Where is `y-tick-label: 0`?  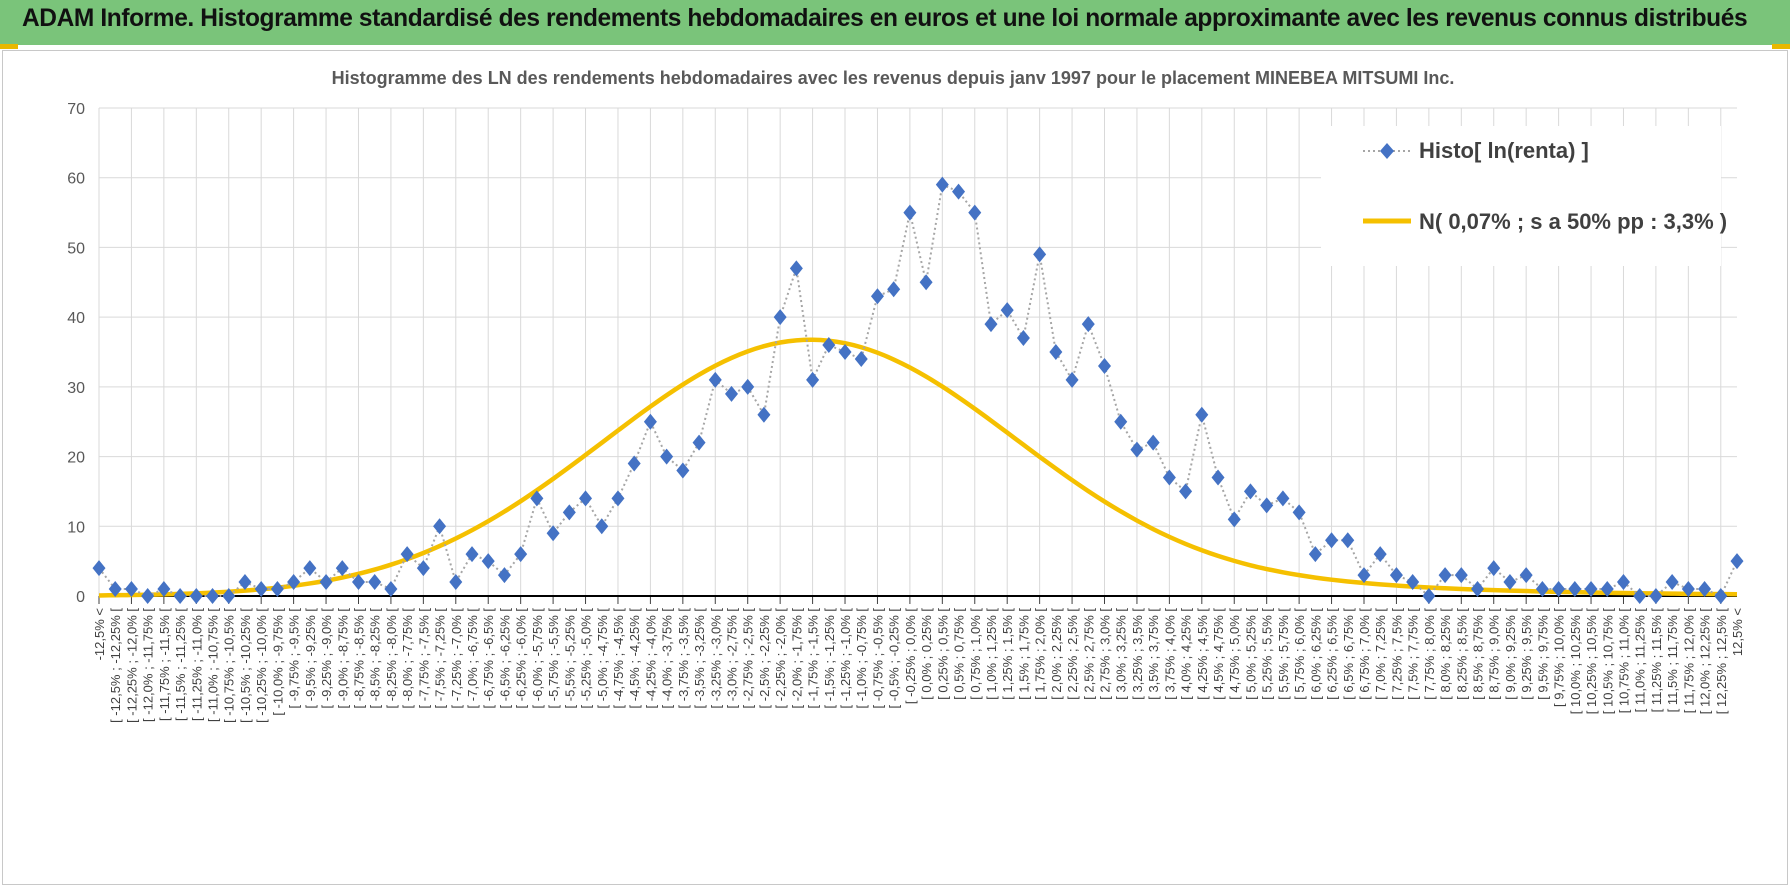
y-tick-label: 0 is located at coordinates (80, 597).